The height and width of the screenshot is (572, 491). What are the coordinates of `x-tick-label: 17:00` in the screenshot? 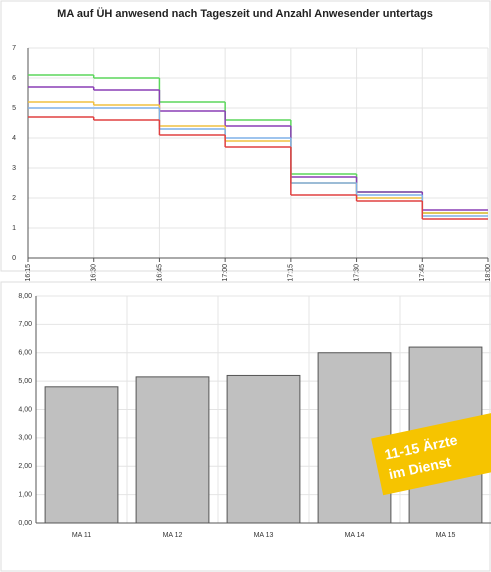 It's located at (225, 273).